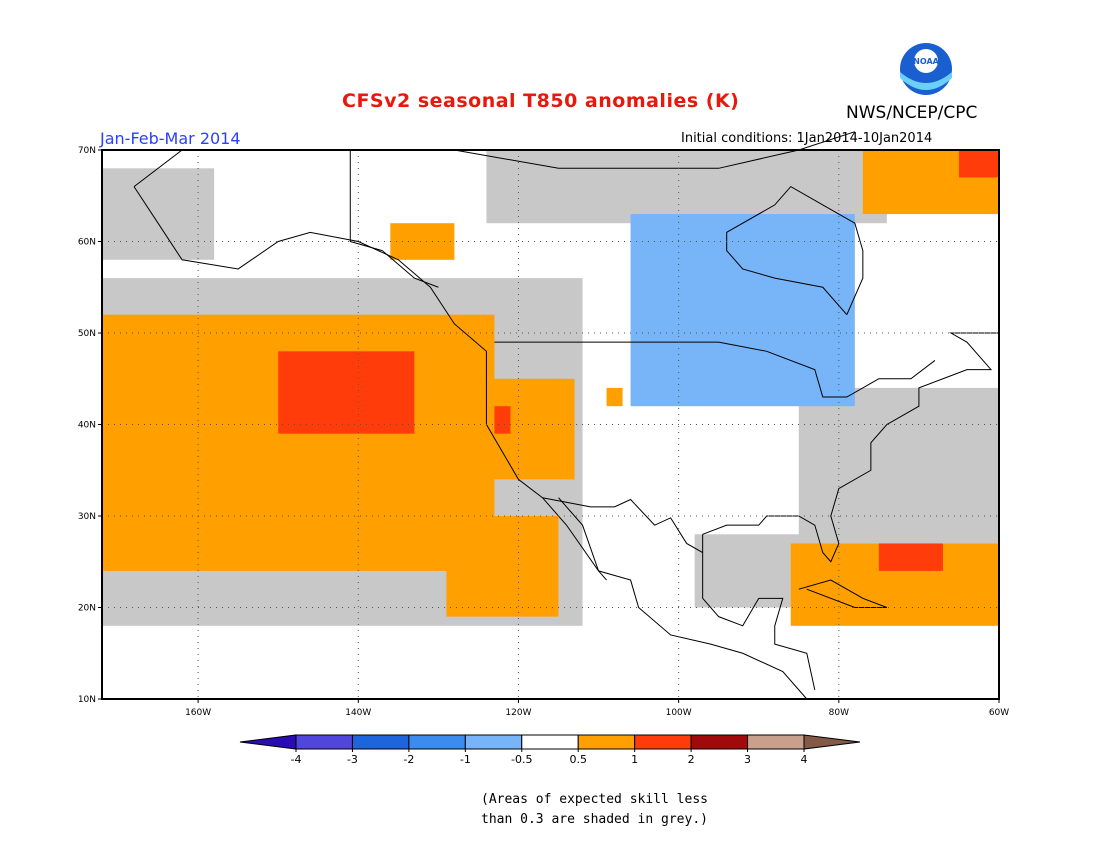 This screenshot has height=850, width=1100. Describe the element at coordinates (352, 759) in the screenshot. I see `colorbar-label: -3` at that location.